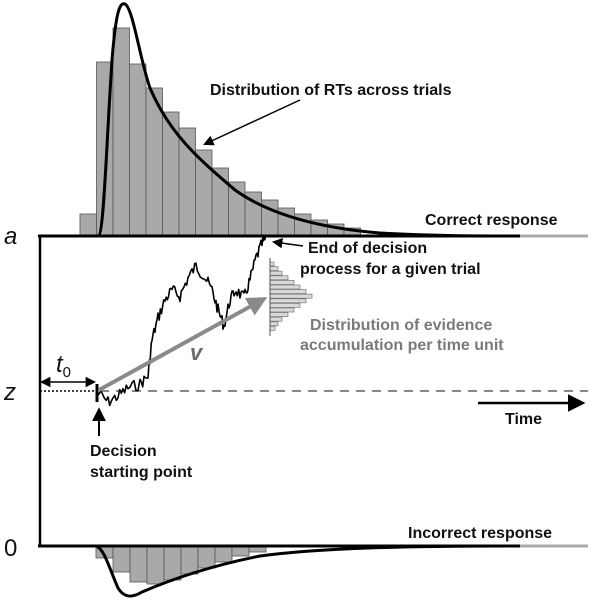  I want to click on t0-subscript: 0, so click(67, 372).